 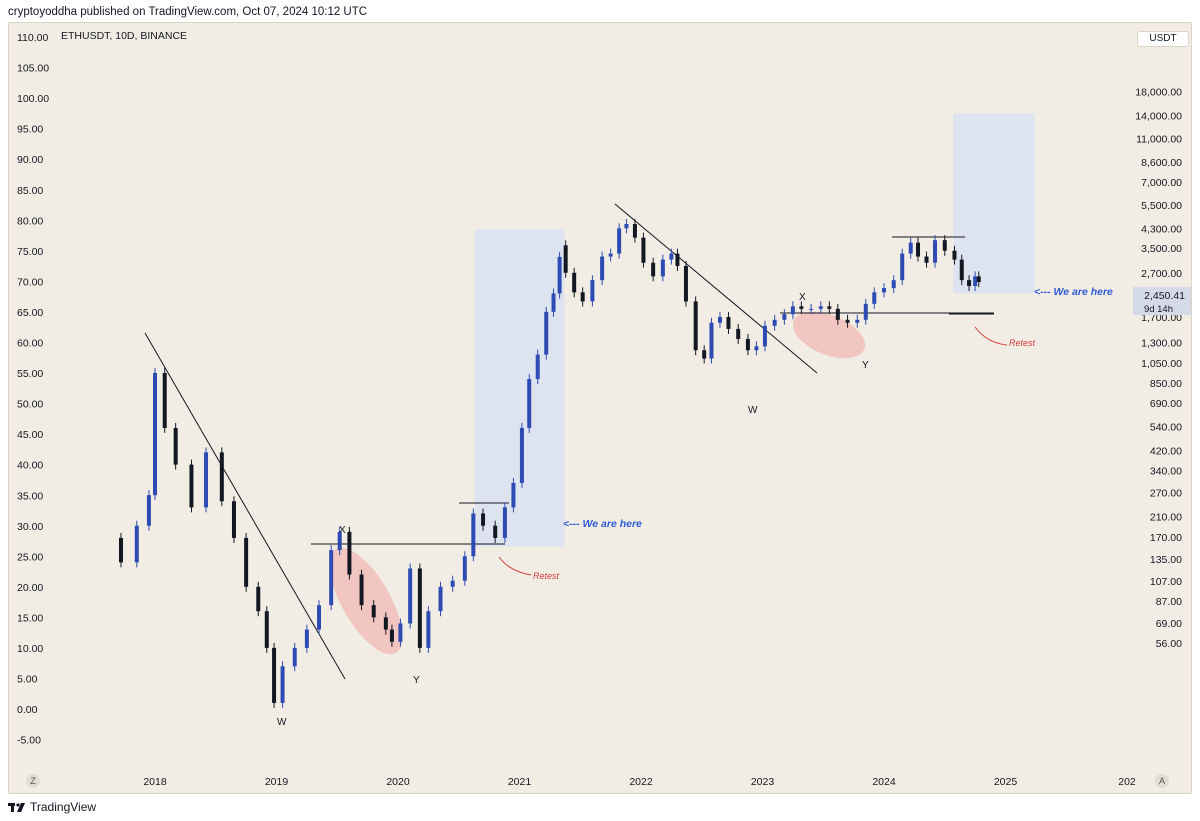 What do you see at coordinates (27, 710) in the screenshot?
I see `left-axis-tick: 0.00` at bounding box center [27, 710].